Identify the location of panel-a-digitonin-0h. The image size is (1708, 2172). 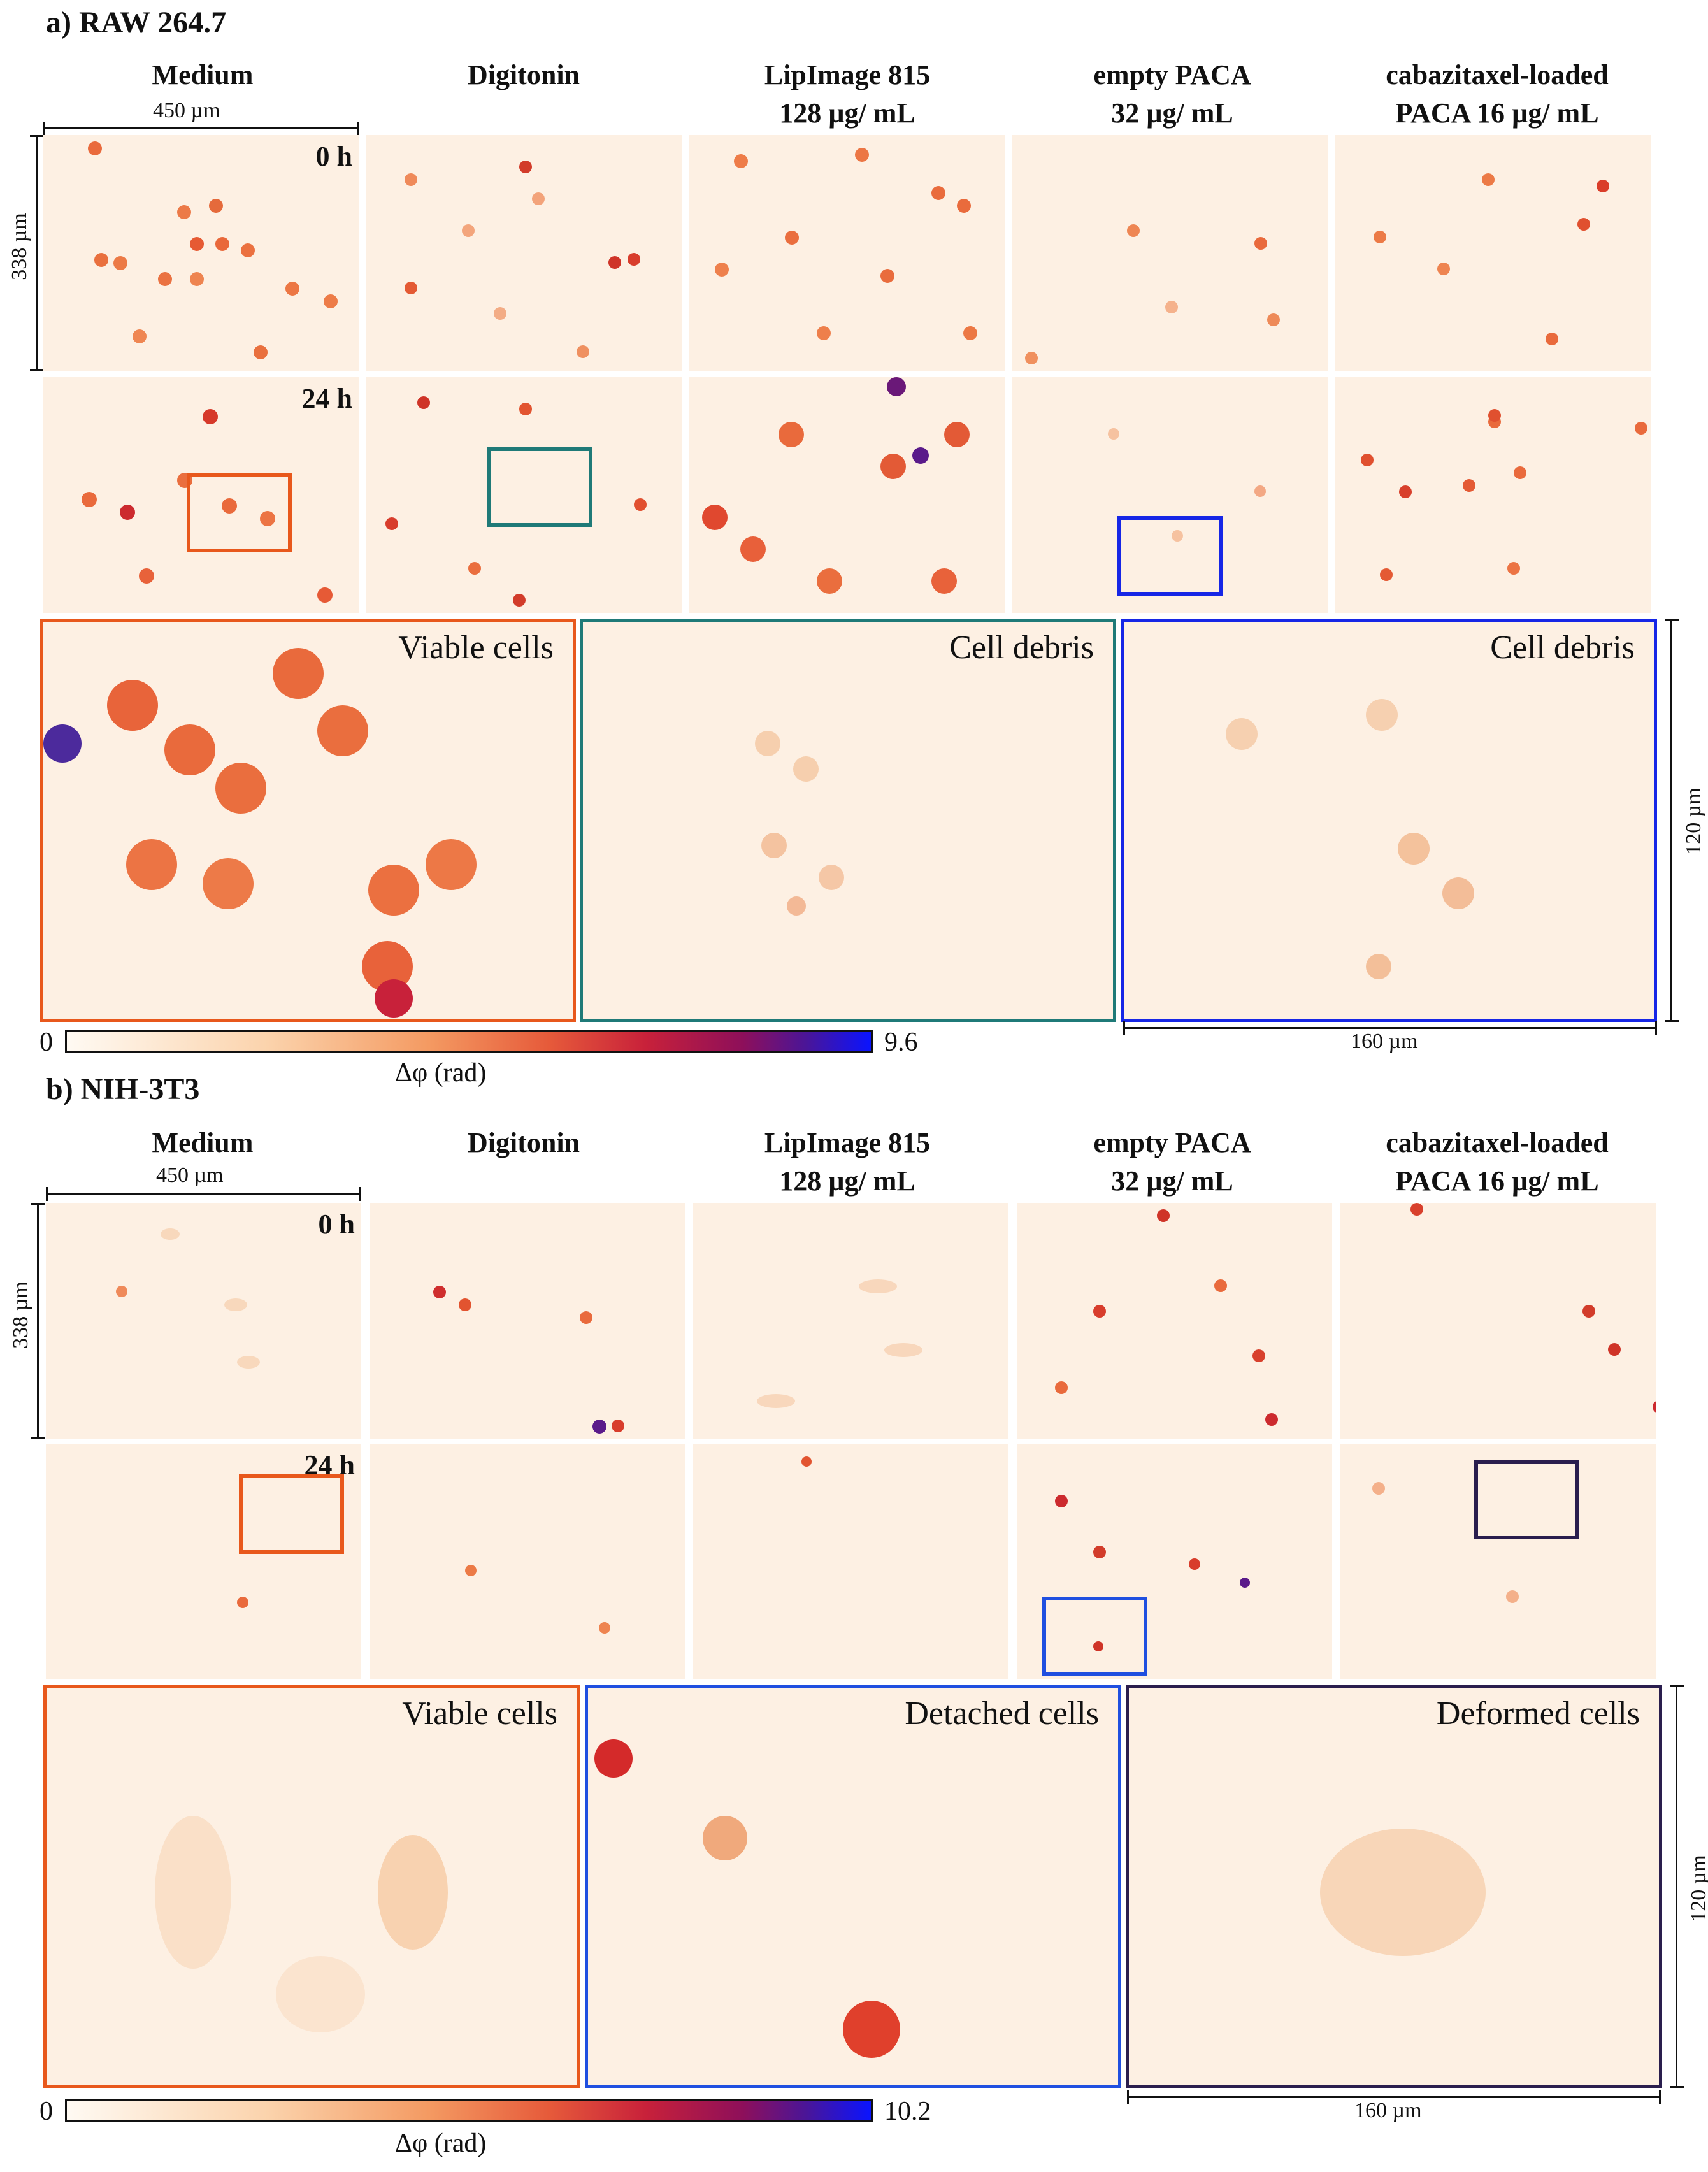
(524, 253).